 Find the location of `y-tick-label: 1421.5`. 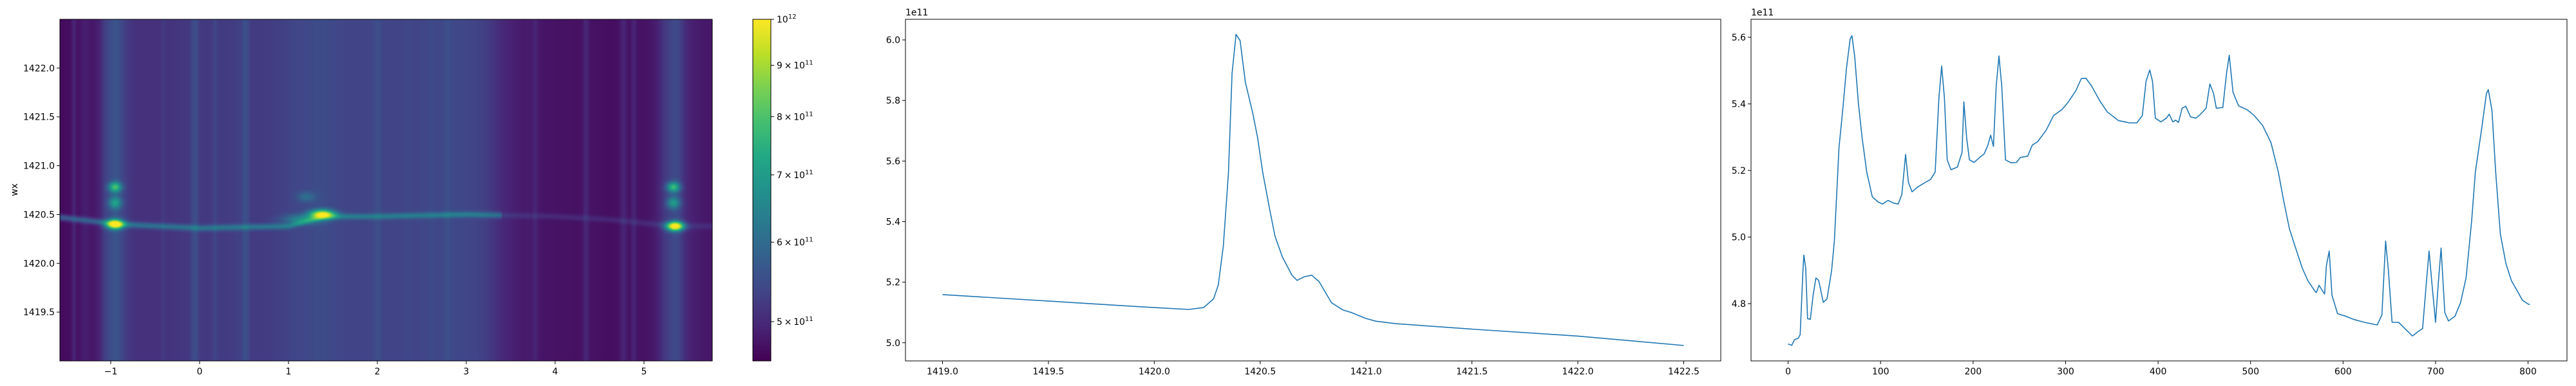

y-tick-label: 1421.5 is located at coordinates (39, 118).